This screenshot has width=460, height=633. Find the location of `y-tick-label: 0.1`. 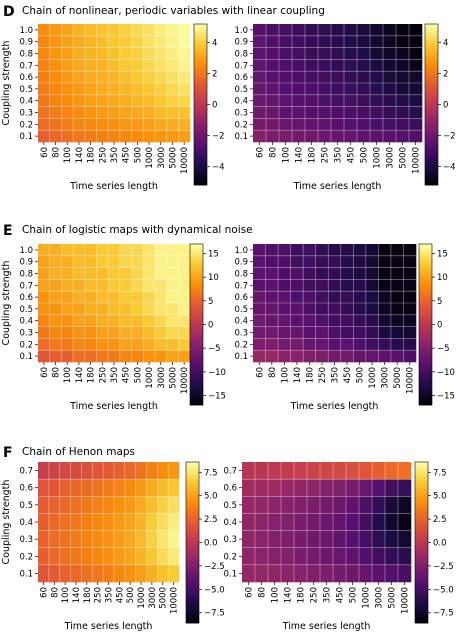

y-tick-label: 0.1 is located at coordinates (241, 357).